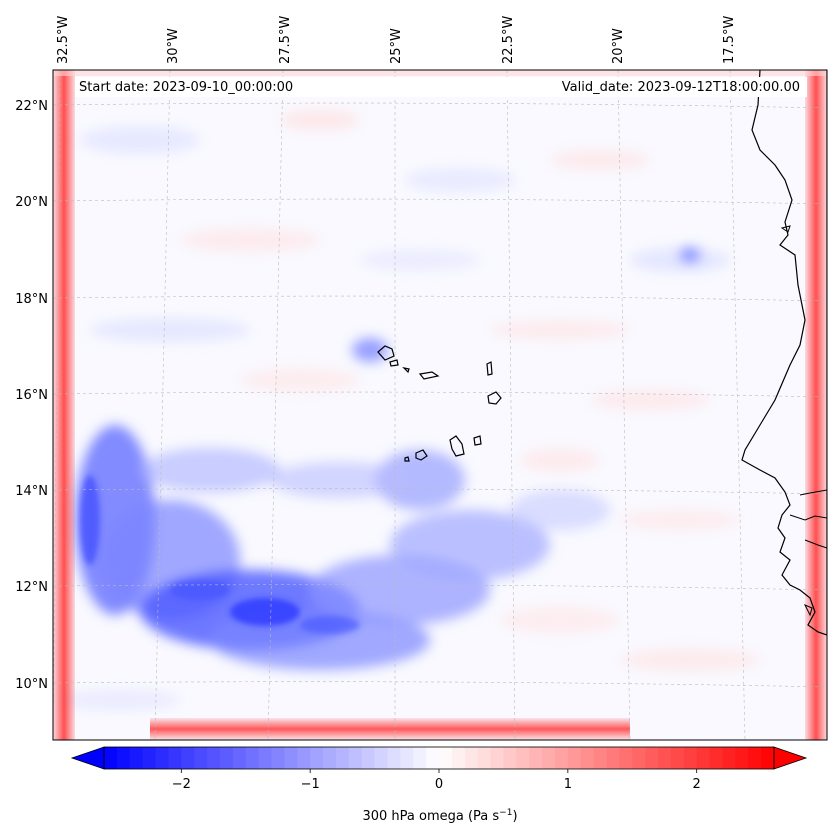 The height and width of the screenshot is (839, 837). I want to click on africa-coastline, so click(784, 353).